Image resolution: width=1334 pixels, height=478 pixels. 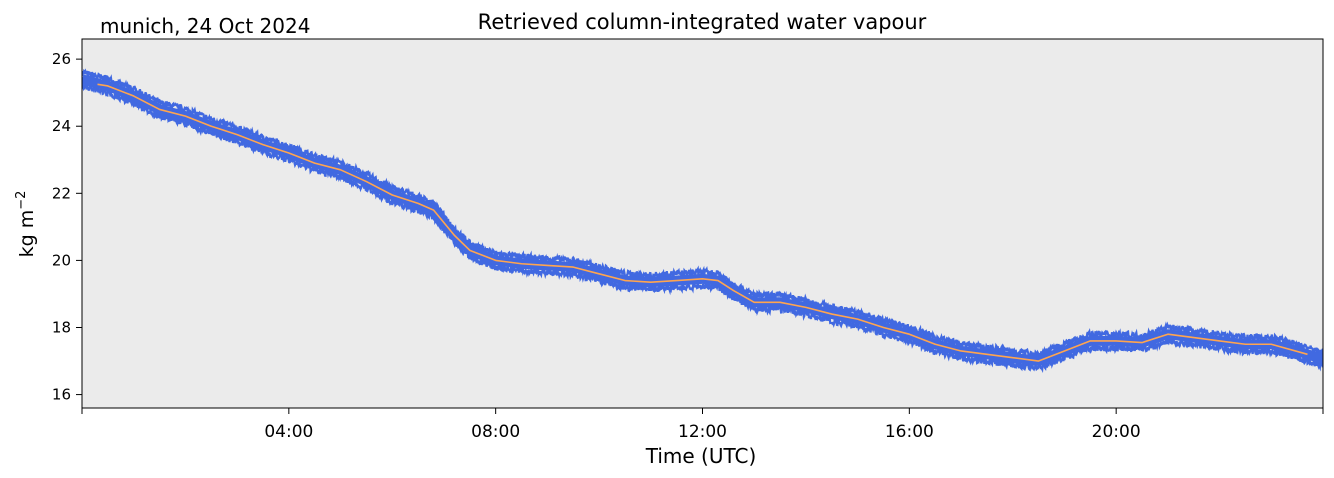 What do you see at coordinates (702, 22) in the screenshot?
I see `chart-title: Retrieved column-integrated water vapour` at bounding box center [702, 22].